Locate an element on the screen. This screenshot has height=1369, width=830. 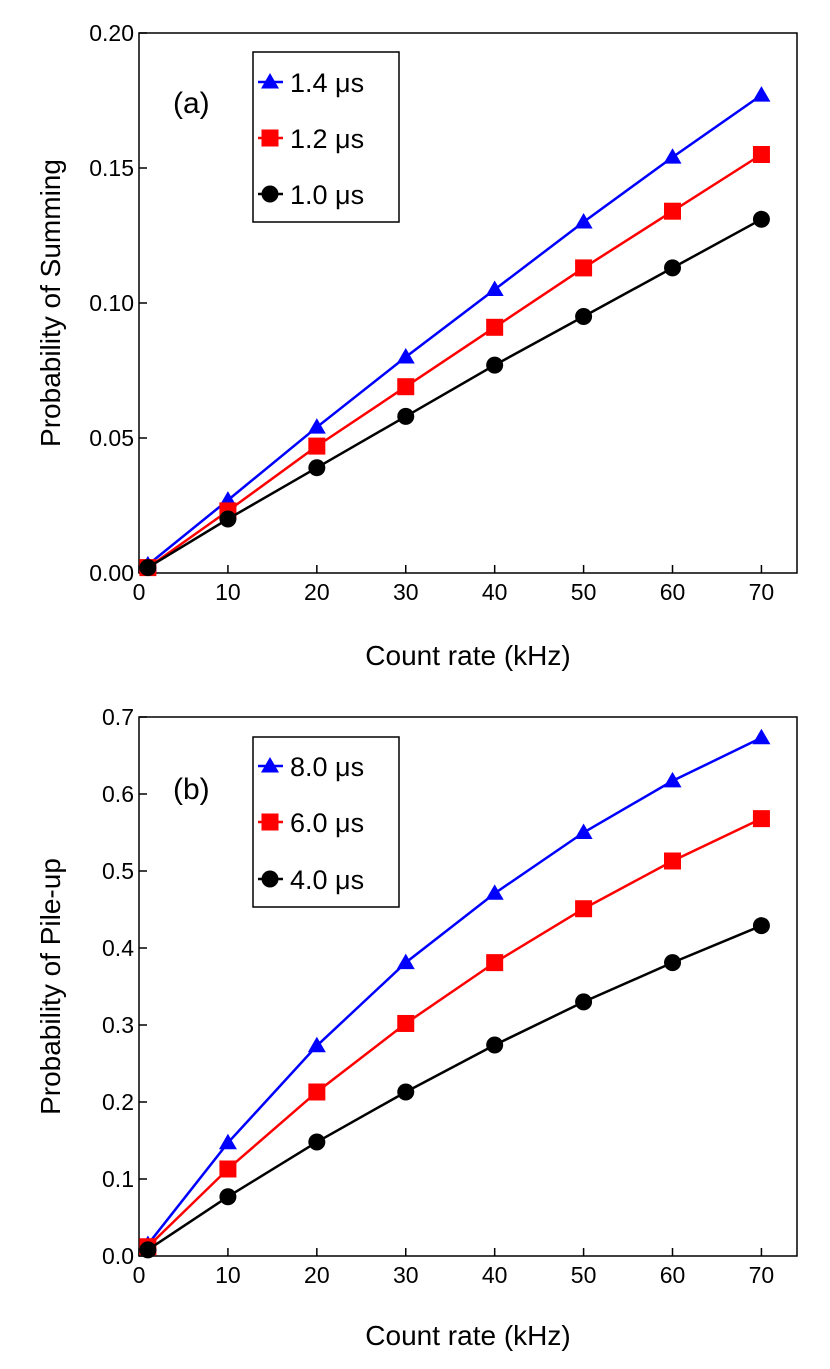
y-tick-label: 0.7 is located at coordinates (118, 717).